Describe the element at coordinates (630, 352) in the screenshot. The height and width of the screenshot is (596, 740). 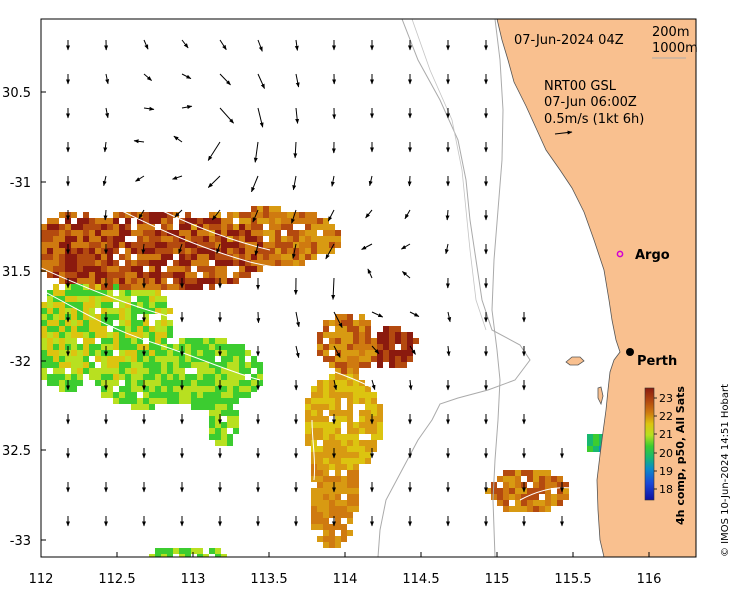
I see `perth-marker` at that location.